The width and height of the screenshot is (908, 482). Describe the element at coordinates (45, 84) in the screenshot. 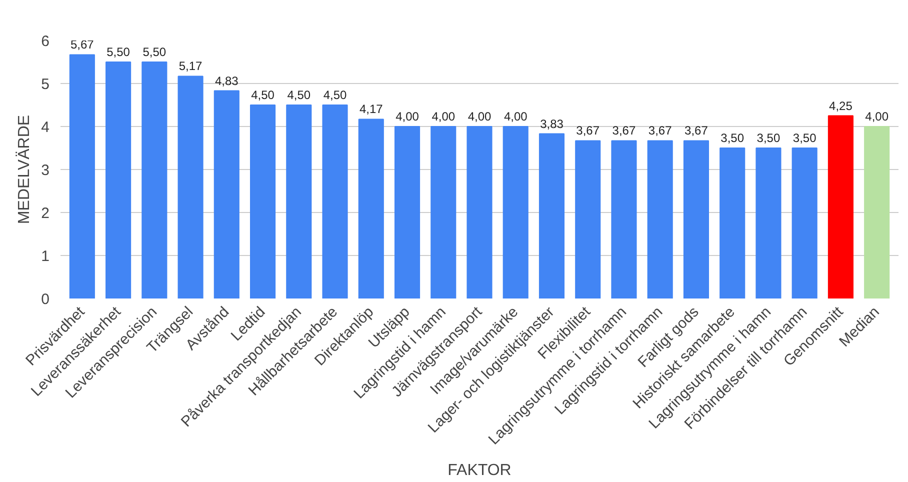

I see `y-tick-label: 5` at that location.